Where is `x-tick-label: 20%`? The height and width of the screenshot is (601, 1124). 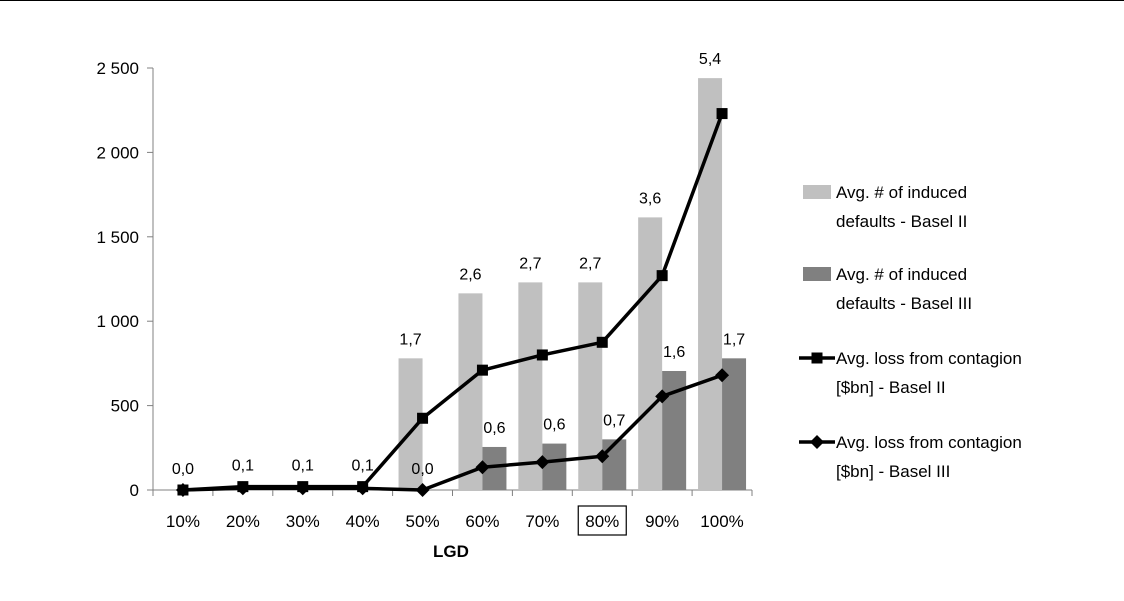 x-tick-label: 20% is located at coordinates (243, 521).